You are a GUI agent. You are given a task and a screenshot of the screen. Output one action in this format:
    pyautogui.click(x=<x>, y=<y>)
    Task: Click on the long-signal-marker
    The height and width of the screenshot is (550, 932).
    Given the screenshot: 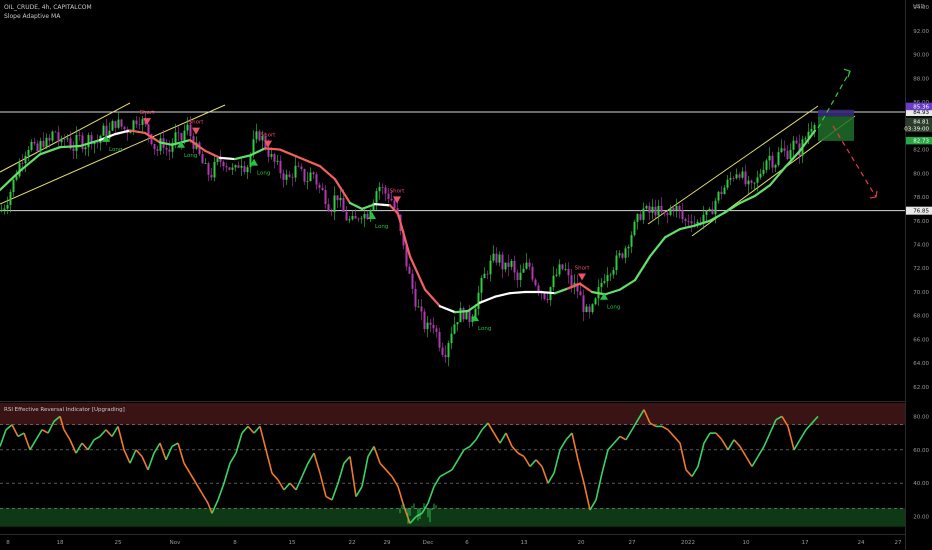 What is the action you would take?
    pyautogui.click(x=604, y=296)
    